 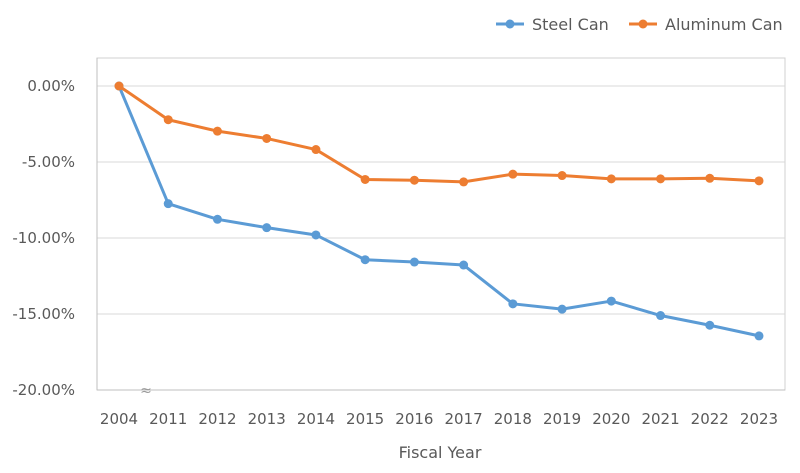 What do you see at coordinates (611, 419) in the screenshot?
I see `x-tick-label: 2020` at bounding box center [611, 419].